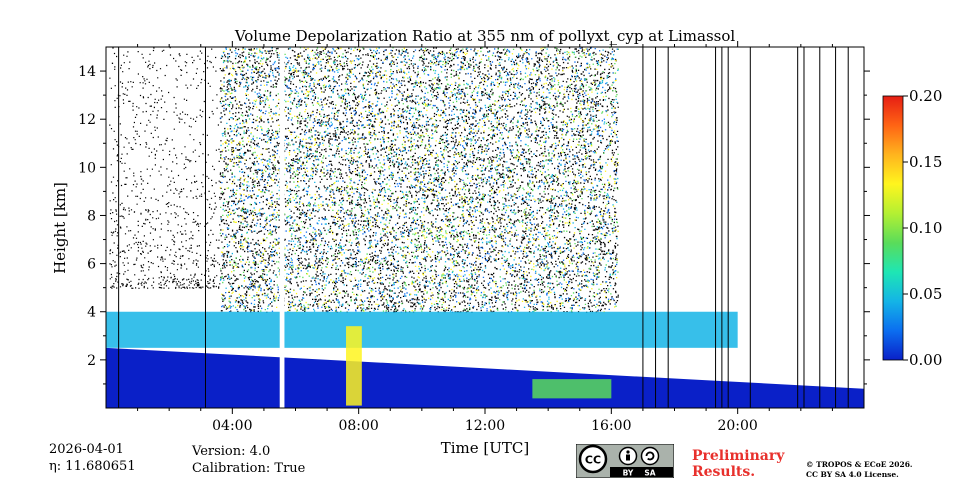  I want to click on cc-logo-icon, so click(593, 459).